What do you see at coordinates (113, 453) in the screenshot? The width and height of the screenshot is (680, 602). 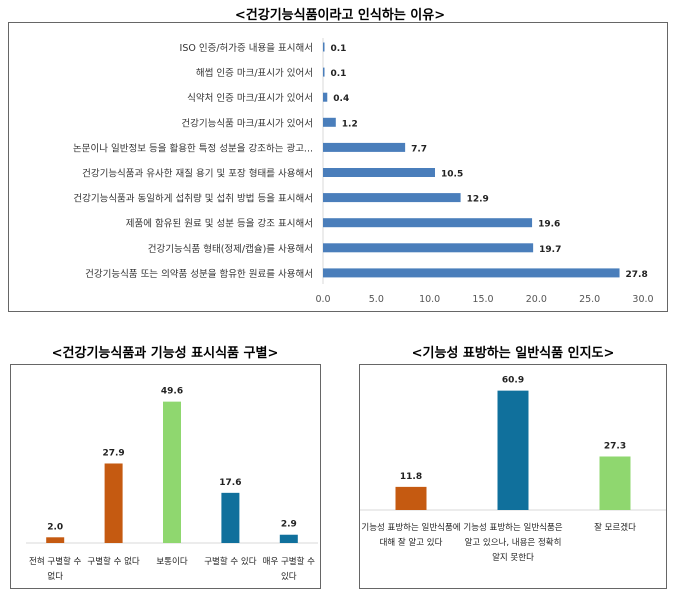 I see `data-label: 27.9` at bounding box center [113, 453].